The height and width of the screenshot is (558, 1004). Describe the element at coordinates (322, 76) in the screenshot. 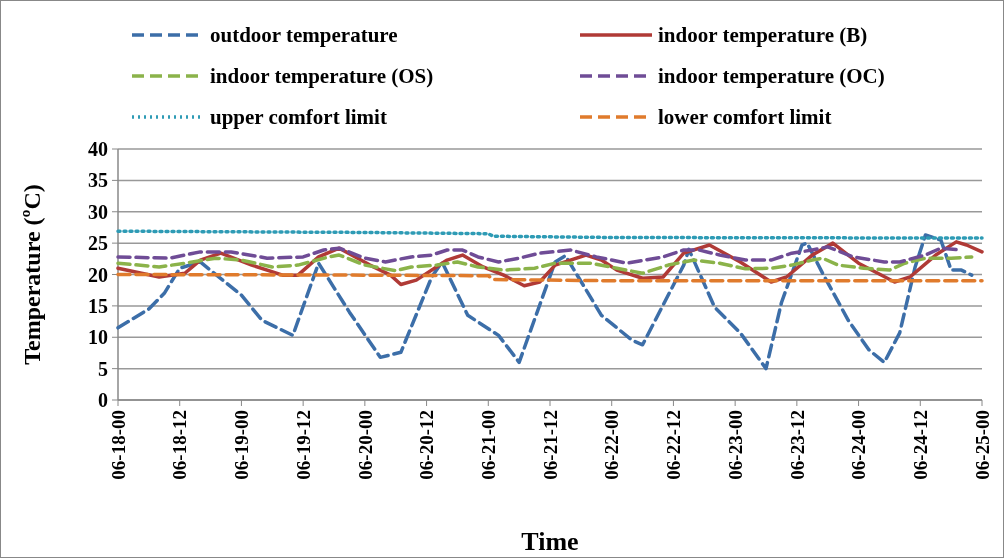

I see `legend-label: indoor temperature (OS)` at that location.